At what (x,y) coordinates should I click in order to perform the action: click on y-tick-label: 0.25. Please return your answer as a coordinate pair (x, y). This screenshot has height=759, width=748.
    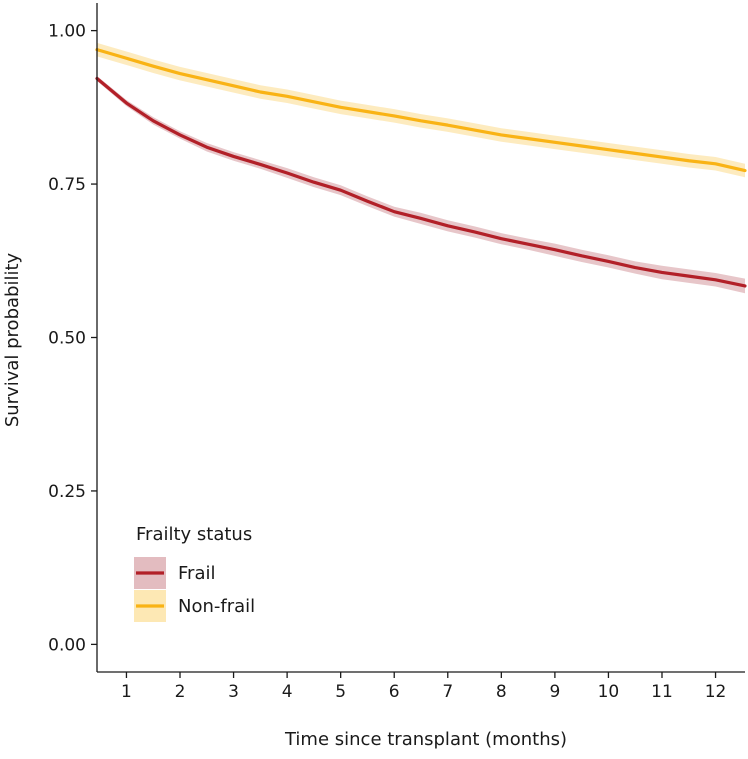
    Looking at the image, I should click on (67, 492).